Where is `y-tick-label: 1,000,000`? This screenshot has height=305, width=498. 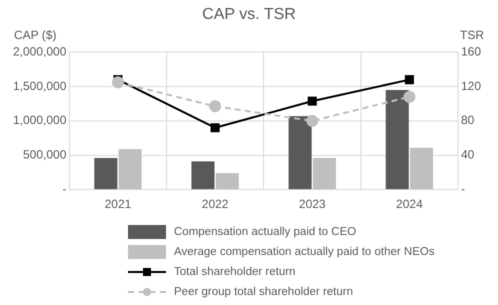 y-tick-label: 1,000,000 is located at coordinates (39, 120).